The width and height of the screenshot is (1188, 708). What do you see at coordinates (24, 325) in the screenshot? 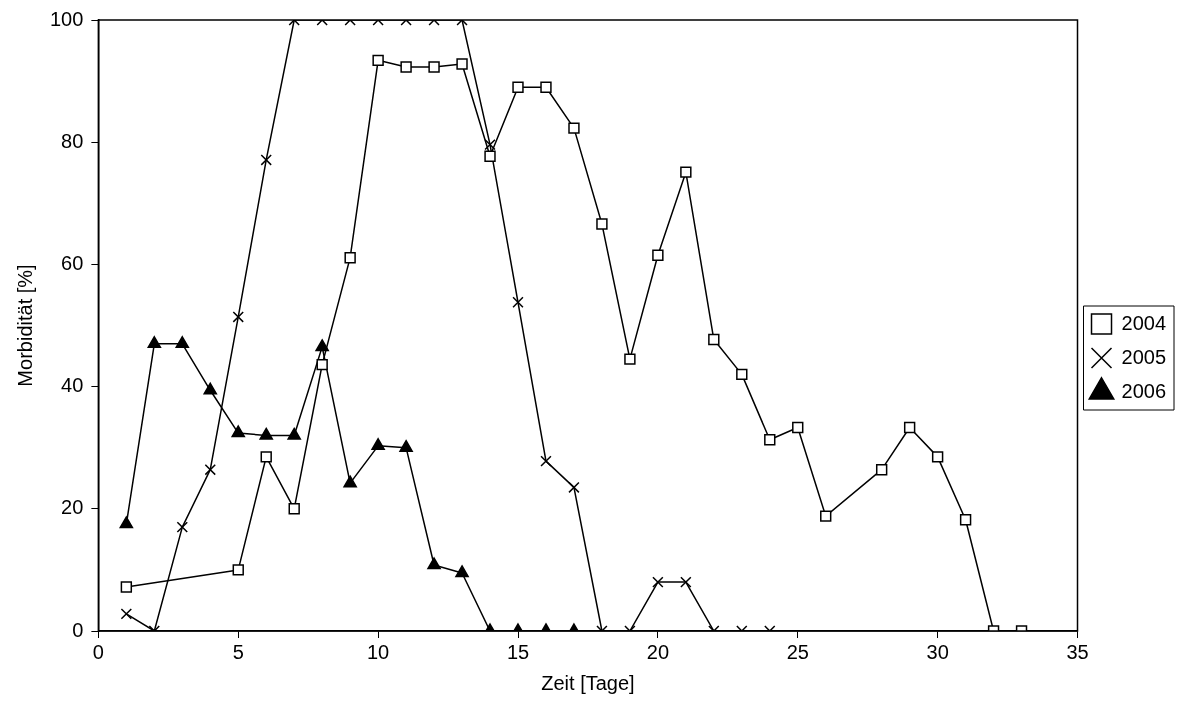
I see `y-axis-title: Morbidität [%]` at bounding box center [24, 325].